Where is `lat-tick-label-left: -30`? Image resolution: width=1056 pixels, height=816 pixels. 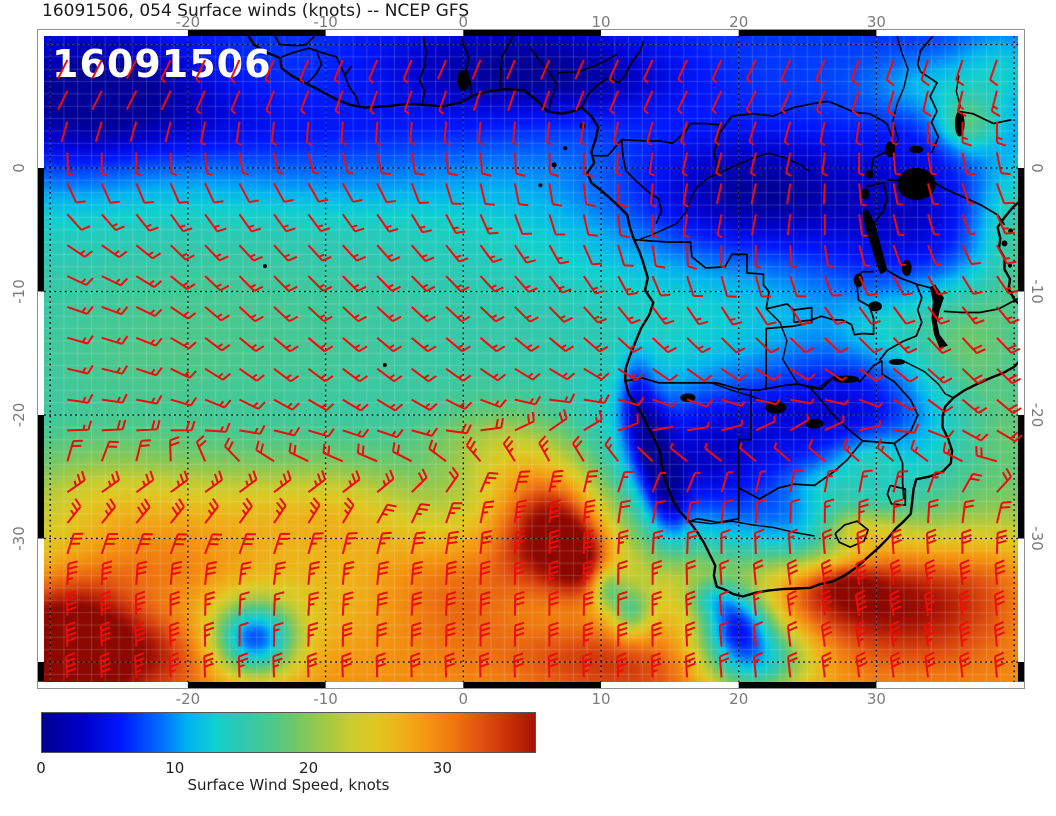
lat-tick-label-left: -30 is located at coordinates (19, 538).